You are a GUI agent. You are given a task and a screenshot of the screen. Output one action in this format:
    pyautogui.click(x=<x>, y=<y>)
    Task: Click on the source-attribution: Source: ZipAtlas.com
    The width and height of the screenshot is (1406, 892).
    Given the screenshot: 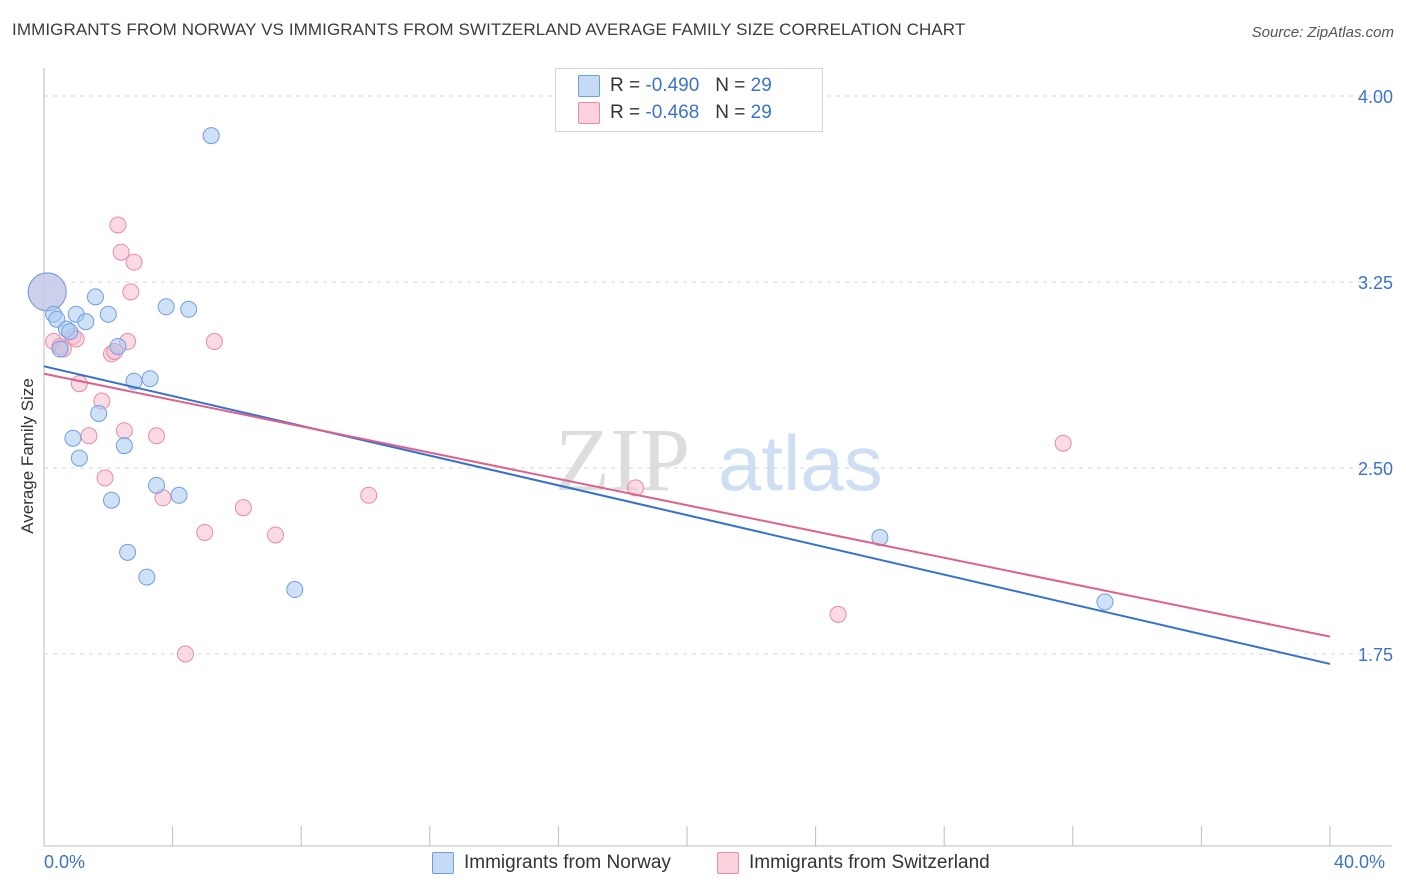 What is the action you would take?
    pyautogui.click(x=1323, y=32)
    